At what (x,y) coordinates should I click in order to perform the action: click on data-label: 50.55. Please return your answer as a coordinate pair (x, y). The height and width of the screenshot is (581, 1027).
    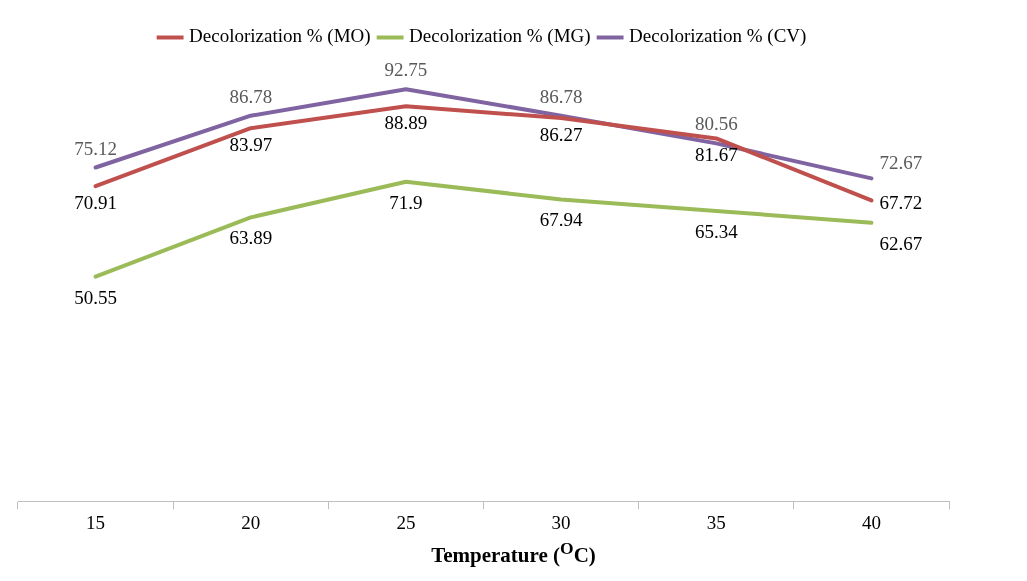
    Looking at the image, I should click on (95, 297).